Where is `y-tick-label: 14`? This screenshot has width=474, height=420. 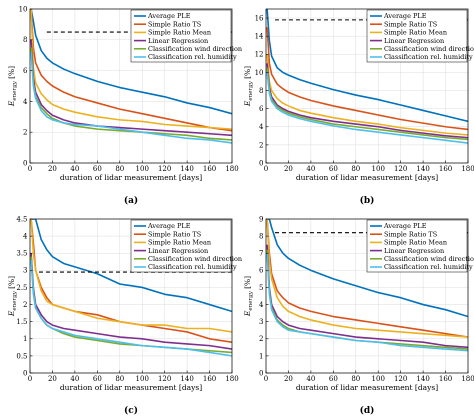 y-tick-label: 14 is located at coordinates (259, 37).